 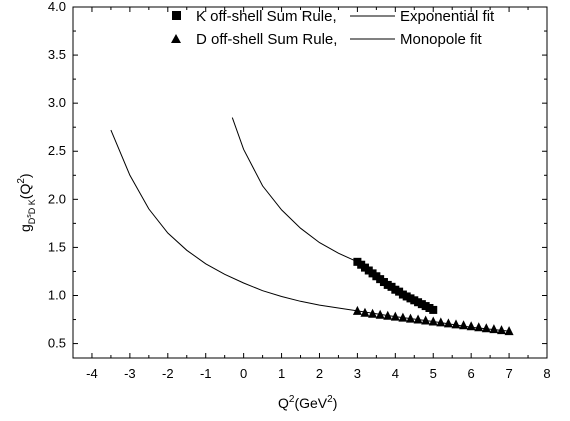 I want to click on x-axis-title-rest: (GeV, so click(x=310, y=403).